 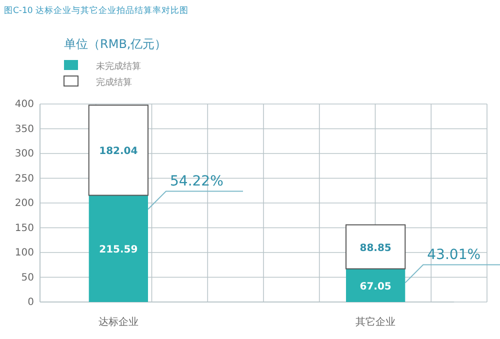 I want to click on y-tick-label: 400, so click(x=24, y=104).